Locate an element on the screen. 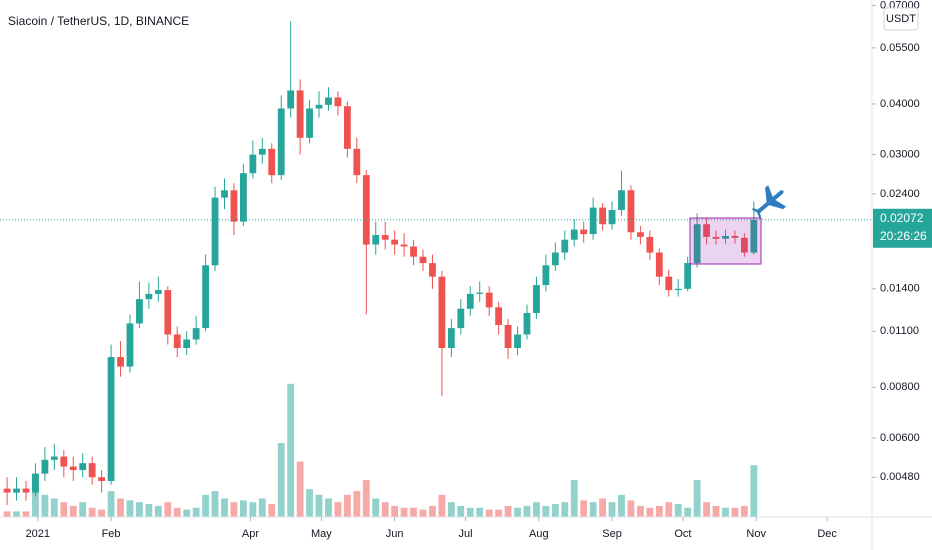  x-tick-label: Sep is located at coordinates (612, 534).